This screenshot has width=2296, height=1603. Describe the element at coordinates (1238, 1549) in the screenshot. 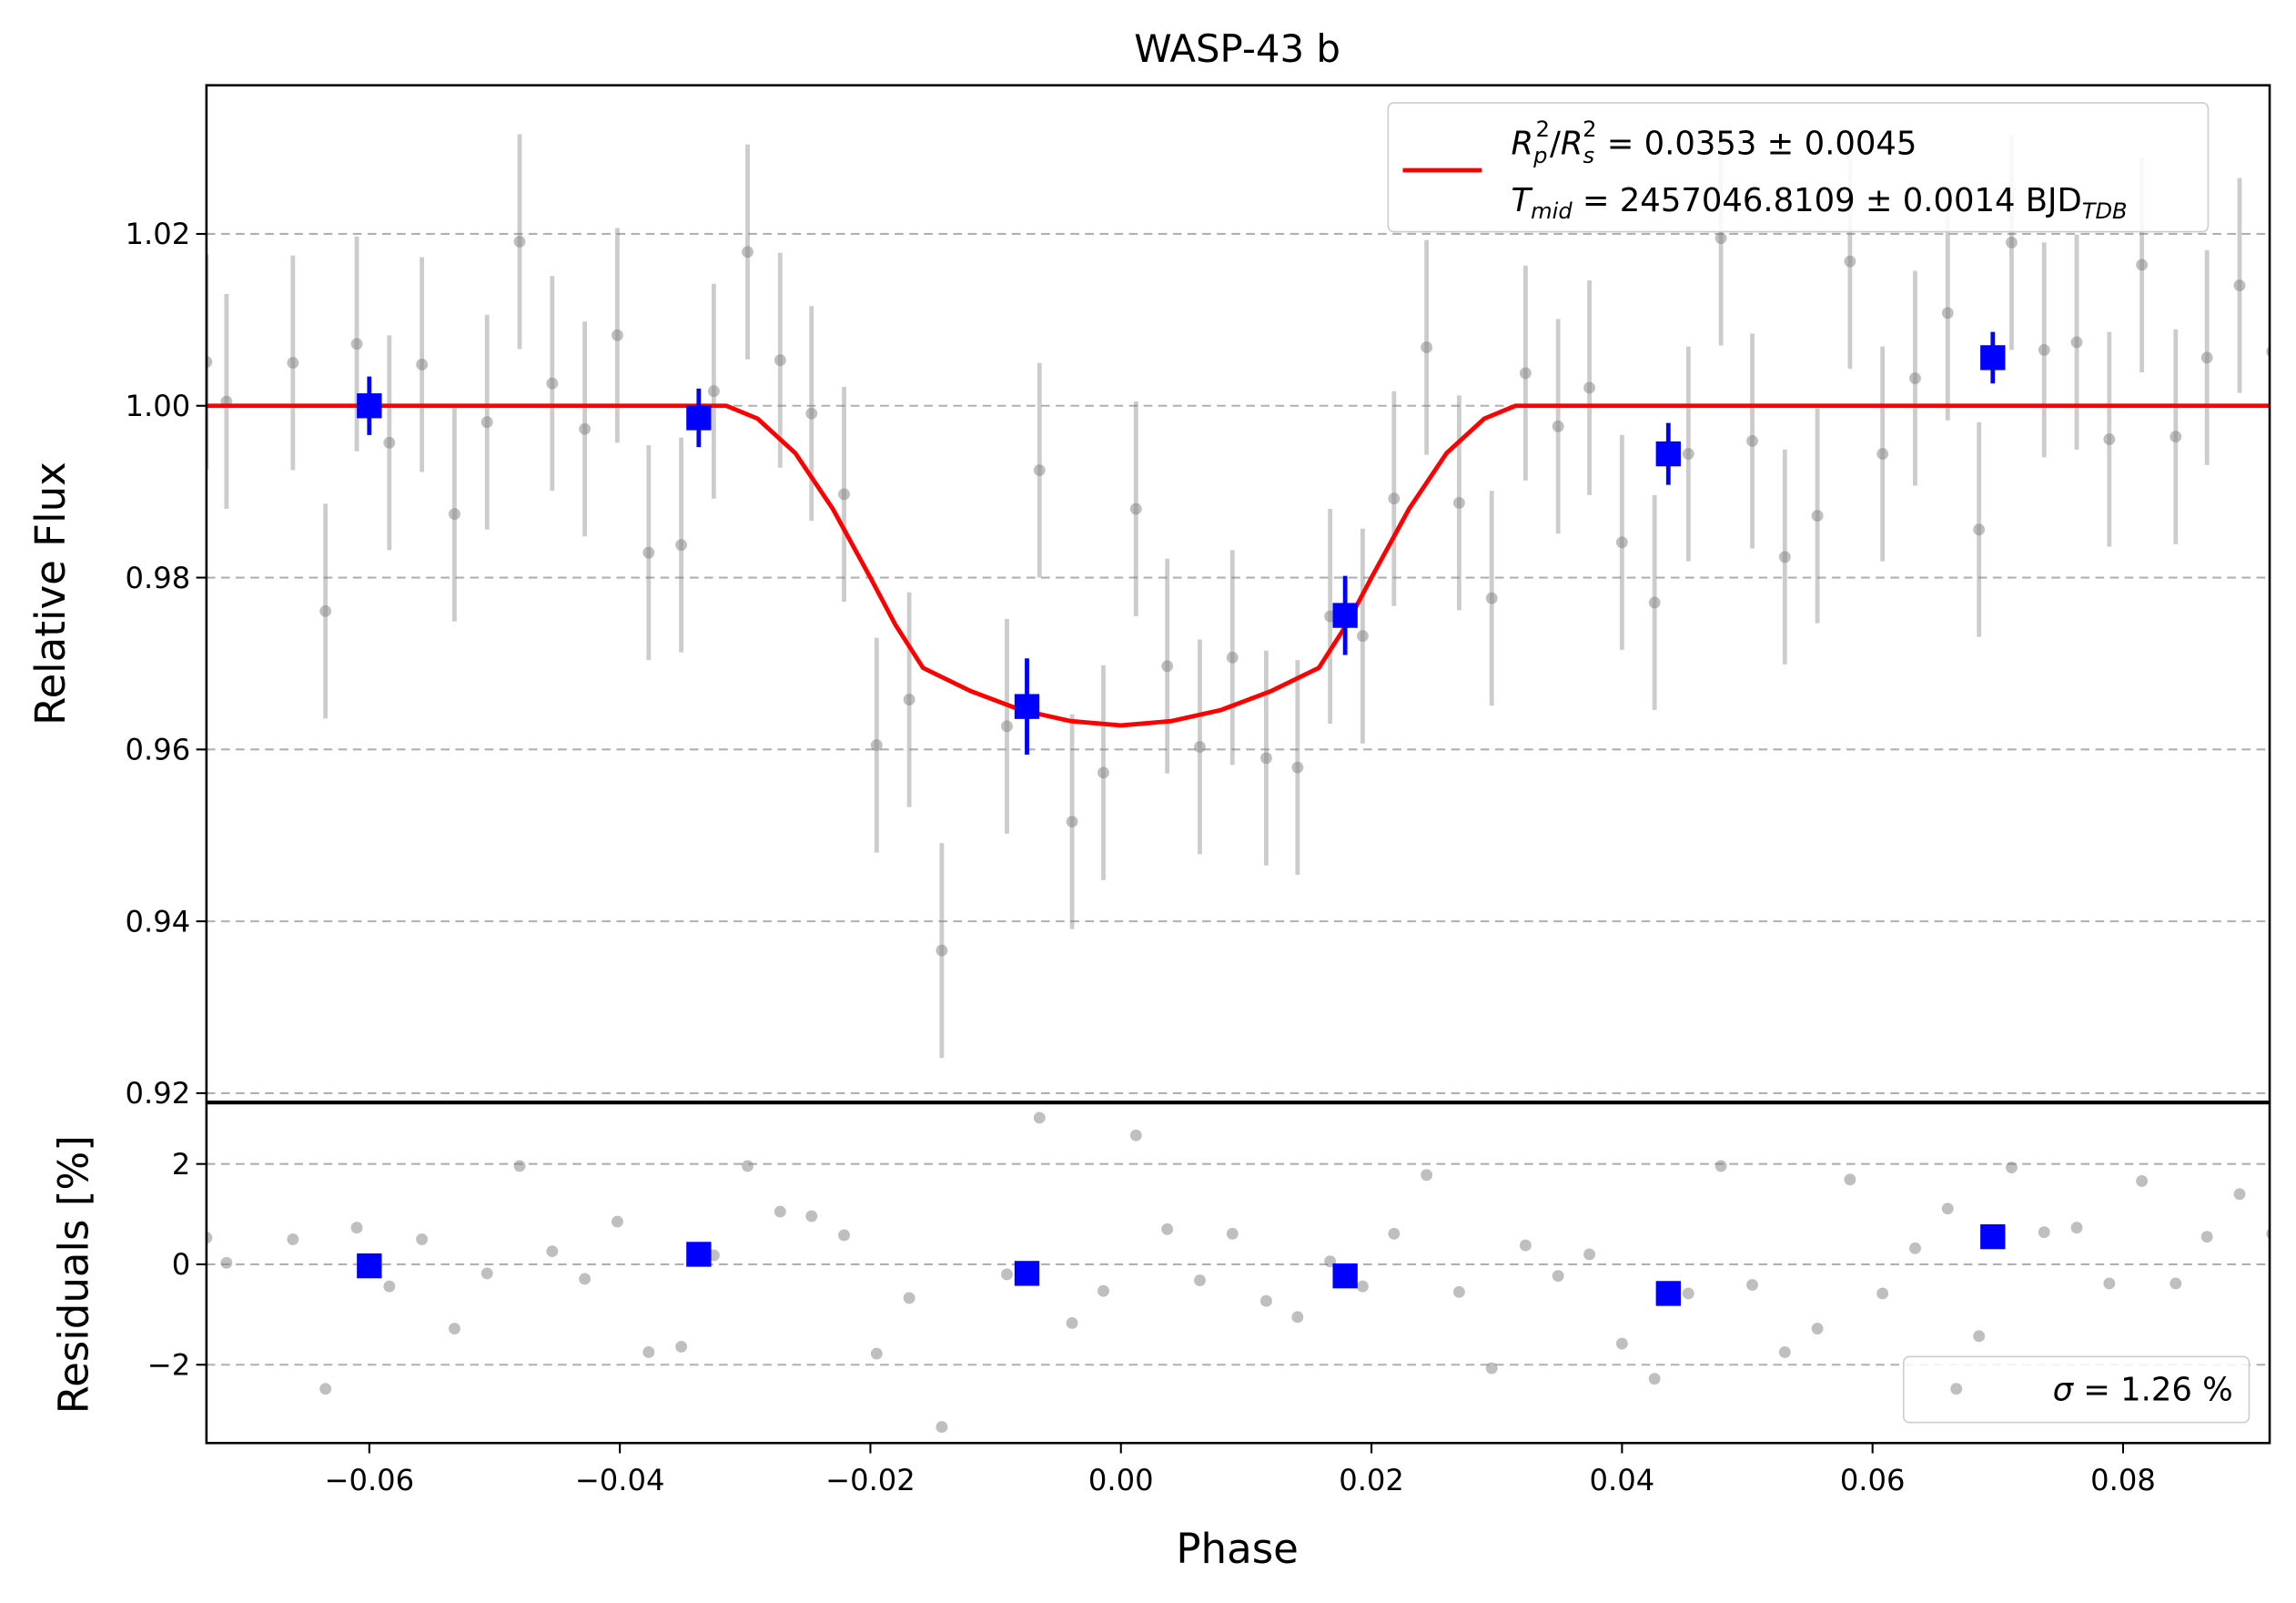

I see `x-axis-label: Phase` at that location.